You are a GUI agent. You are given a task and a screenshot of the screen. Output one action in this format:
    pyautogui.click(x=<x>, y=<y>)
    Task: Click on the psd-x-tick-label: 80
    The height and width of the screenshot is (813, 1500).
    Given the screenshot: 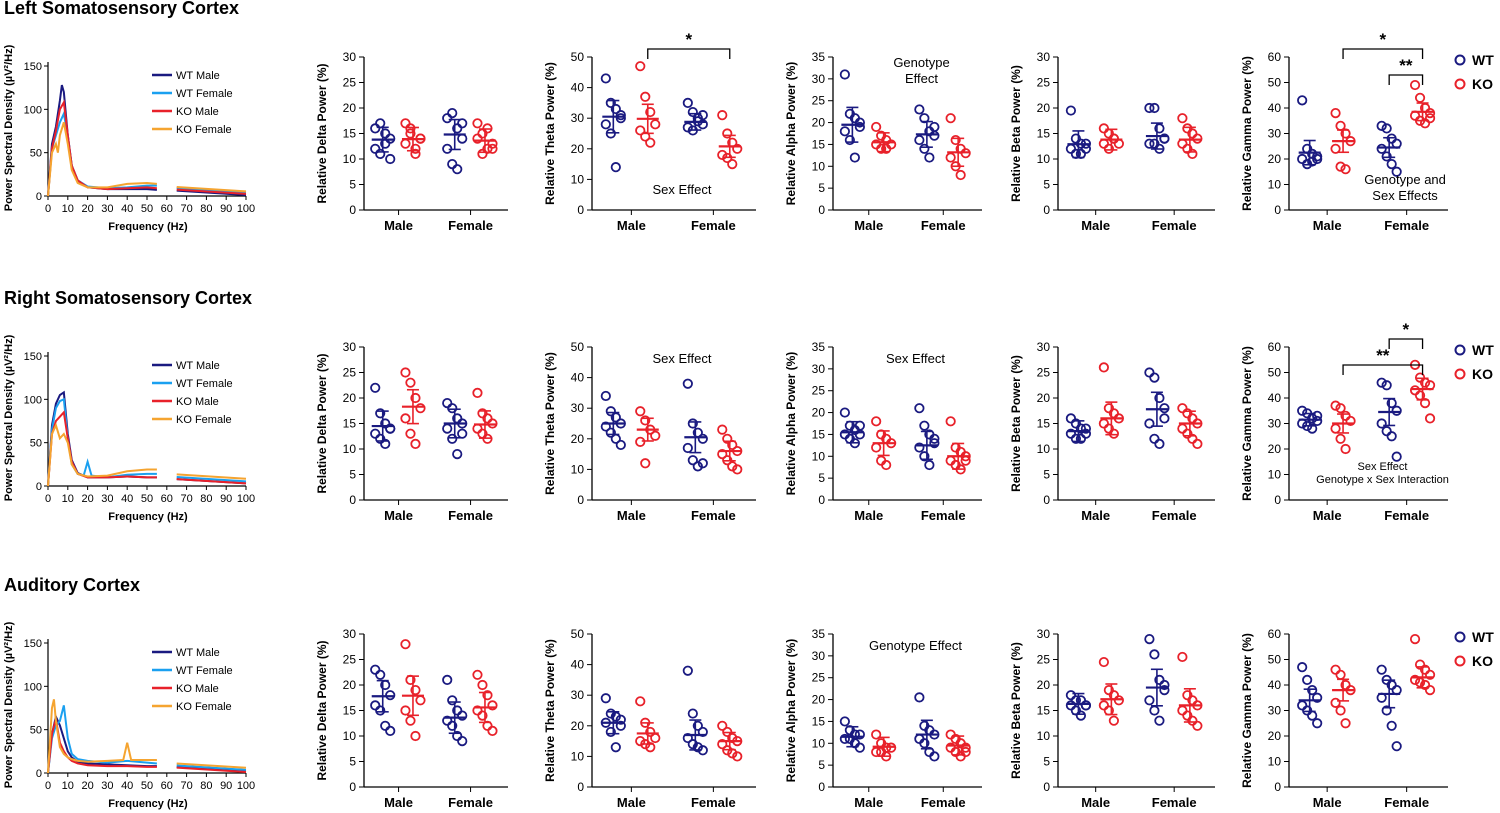 What is the action you would take?
    pyautogui.click(x=206, y=209)
    